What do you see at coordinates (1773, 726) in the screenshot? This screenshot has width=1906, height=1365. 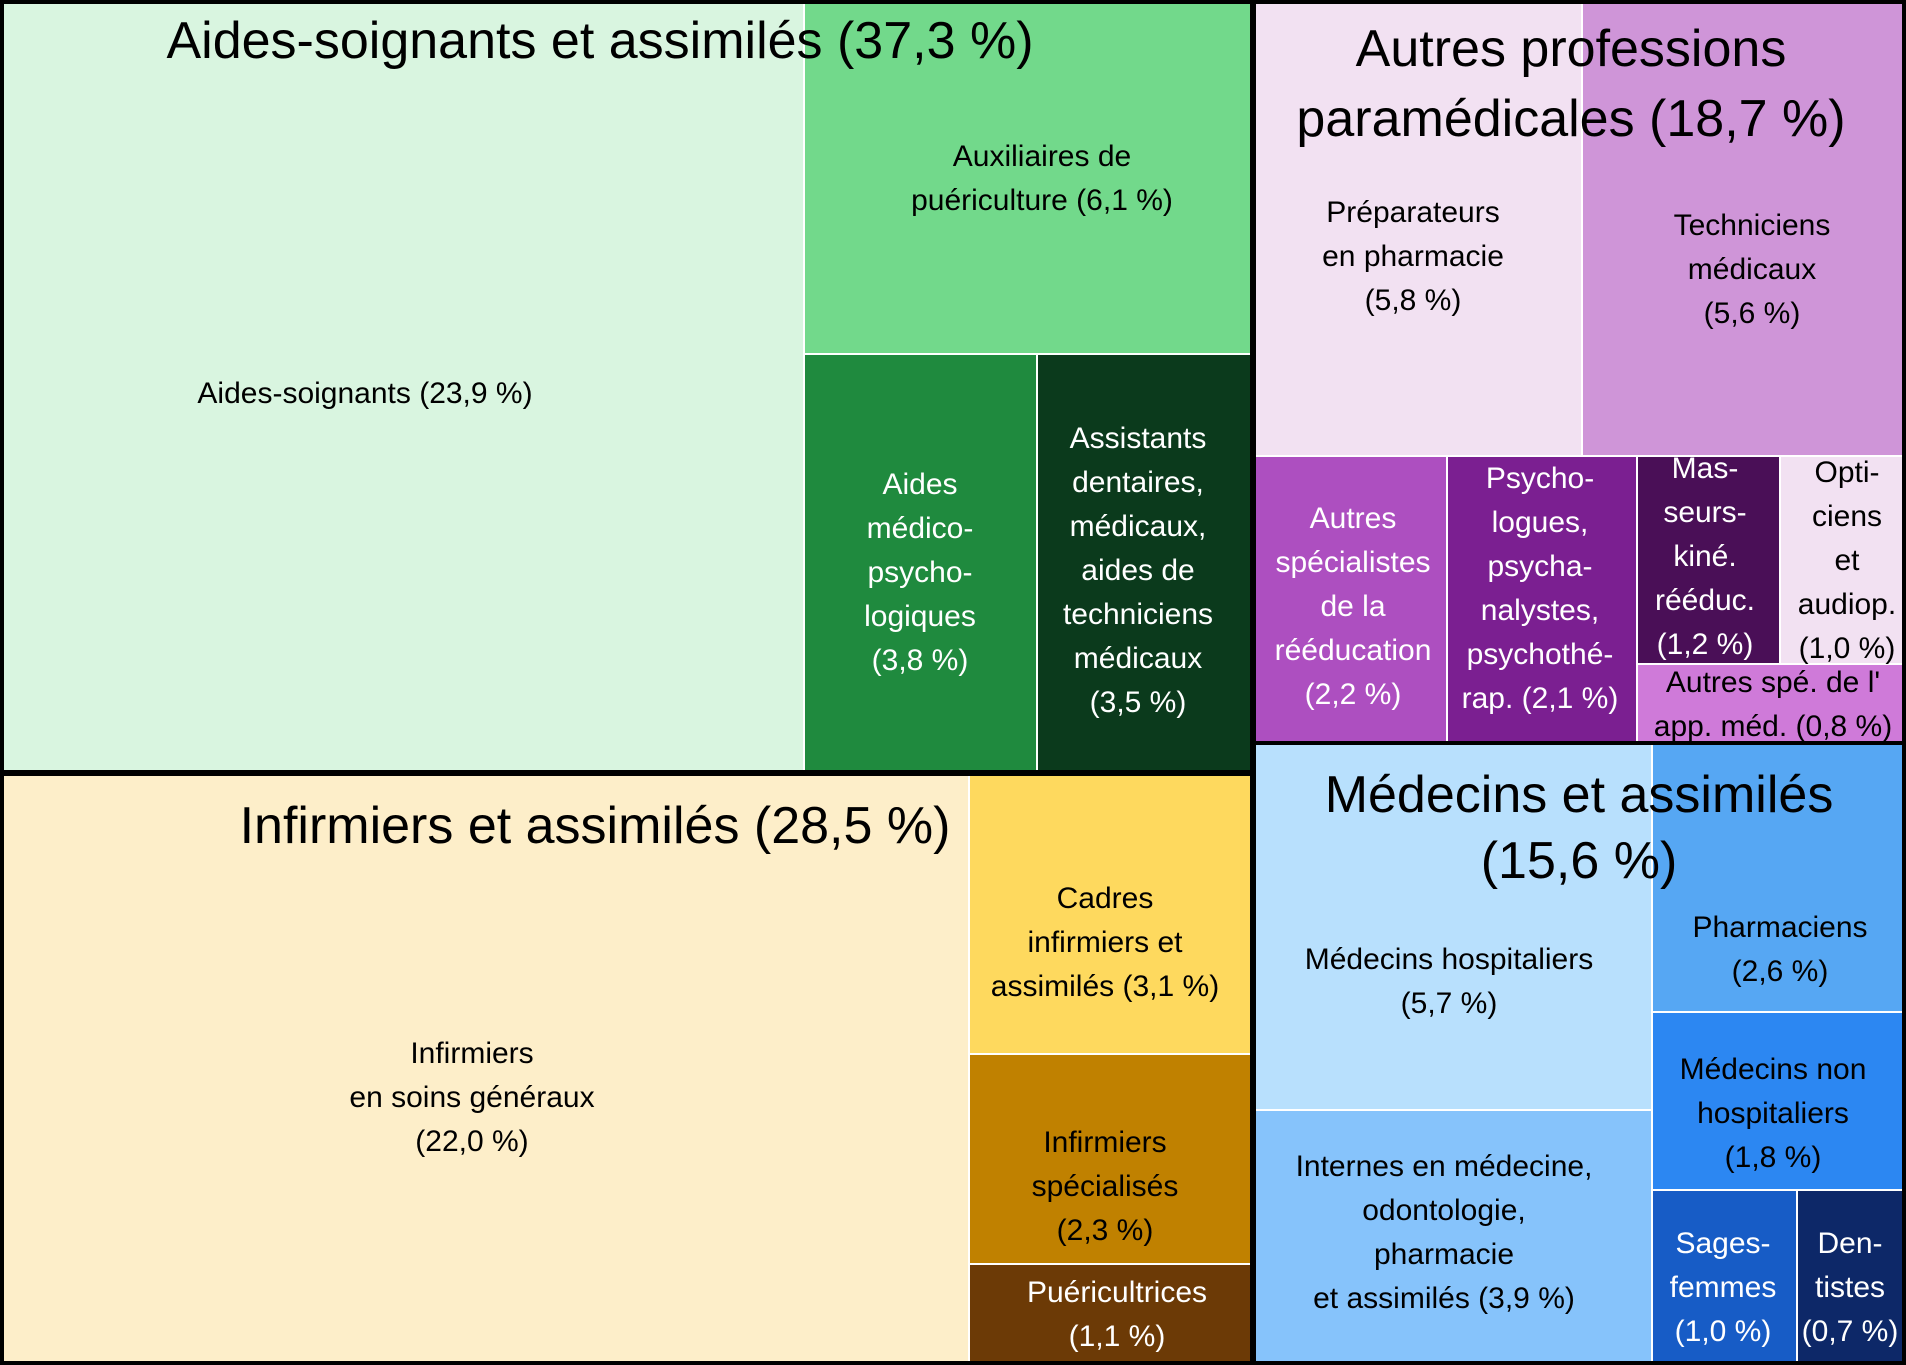 I see `cell-label-autres-spe-app-med-line: app. méd. (0,8 %)` at bounding box center [1773, 726].